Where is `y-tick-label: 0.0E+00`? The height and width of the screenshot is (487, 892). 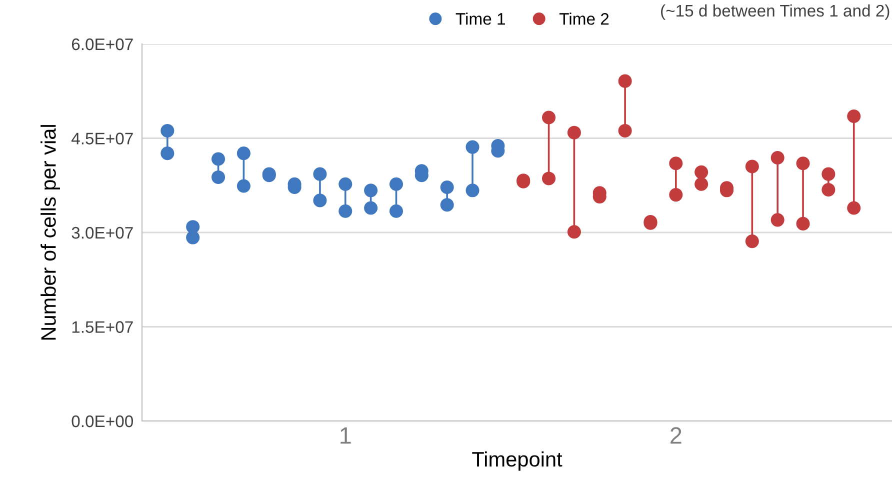 y-tick-label: 0.0E+00 is located at coordinates (103, 421).